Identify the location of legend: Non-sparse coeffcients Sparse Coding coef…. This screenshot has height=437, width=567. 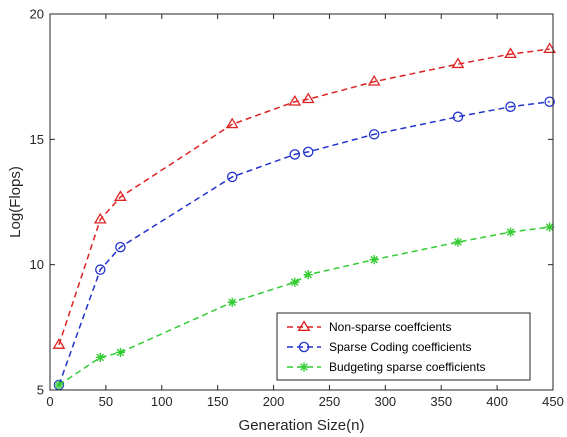
(403, 346).